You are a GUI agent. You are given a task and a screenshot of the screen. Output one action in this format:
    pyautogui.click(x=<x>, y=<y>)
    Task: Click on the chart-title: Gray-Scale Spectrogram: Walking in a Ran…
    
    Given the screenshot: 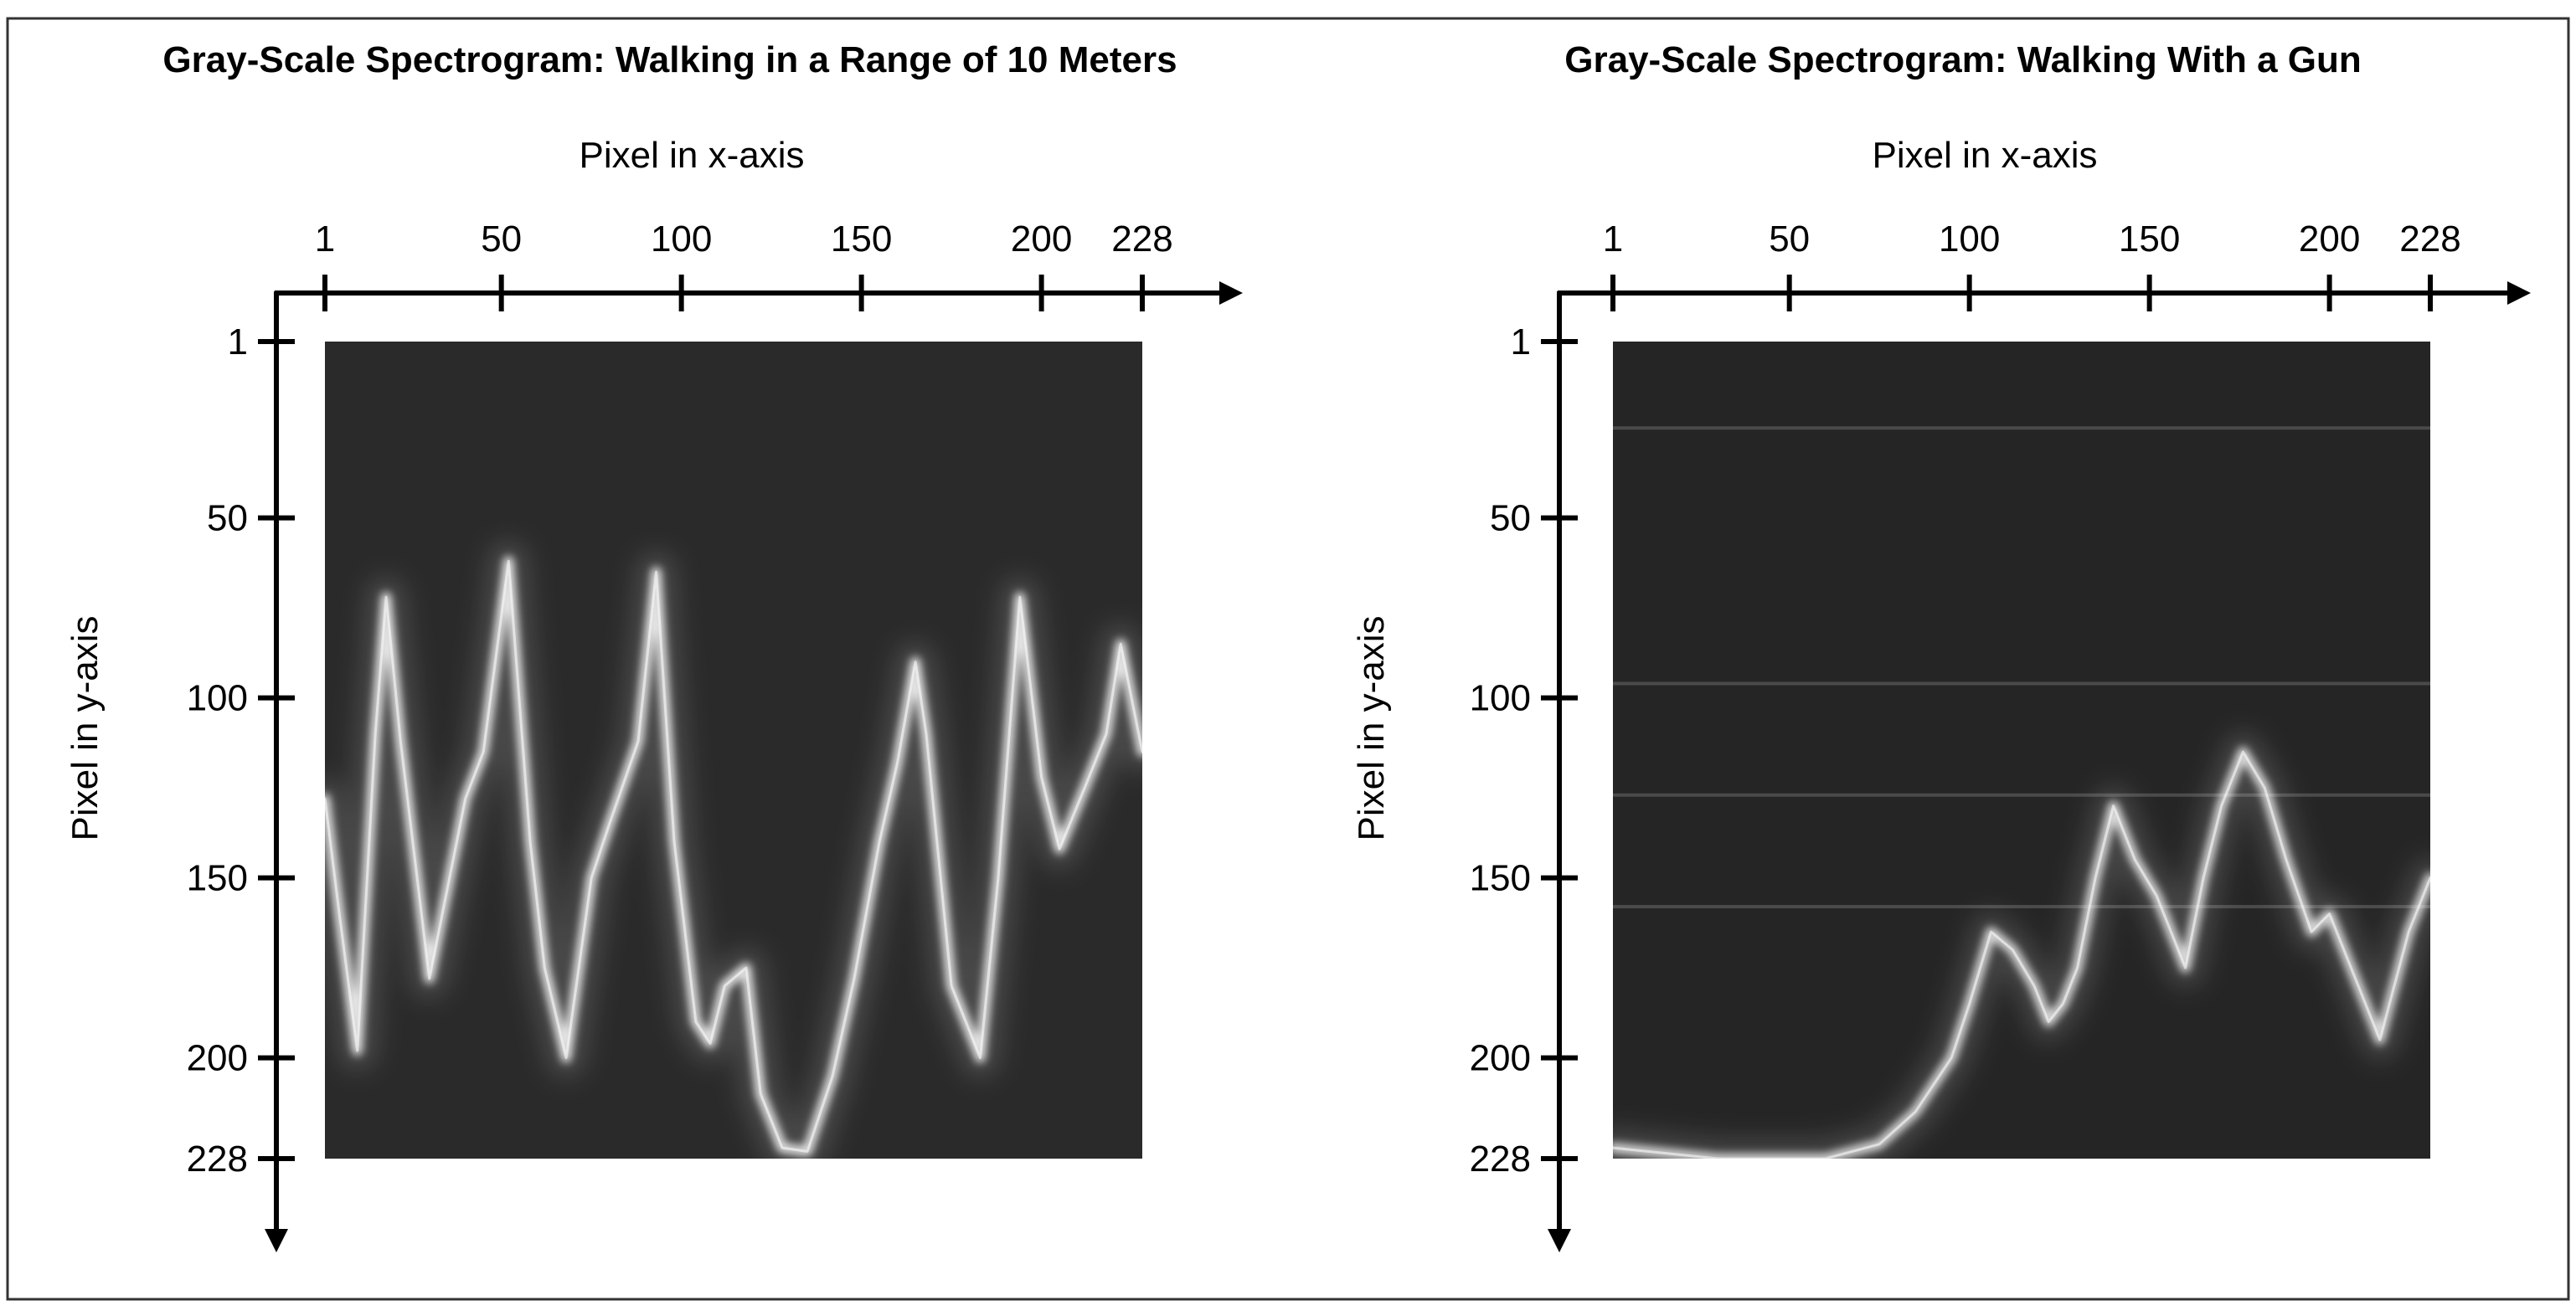 What is the action you would take?
    pyautogui.click(x=669, y=60)
    